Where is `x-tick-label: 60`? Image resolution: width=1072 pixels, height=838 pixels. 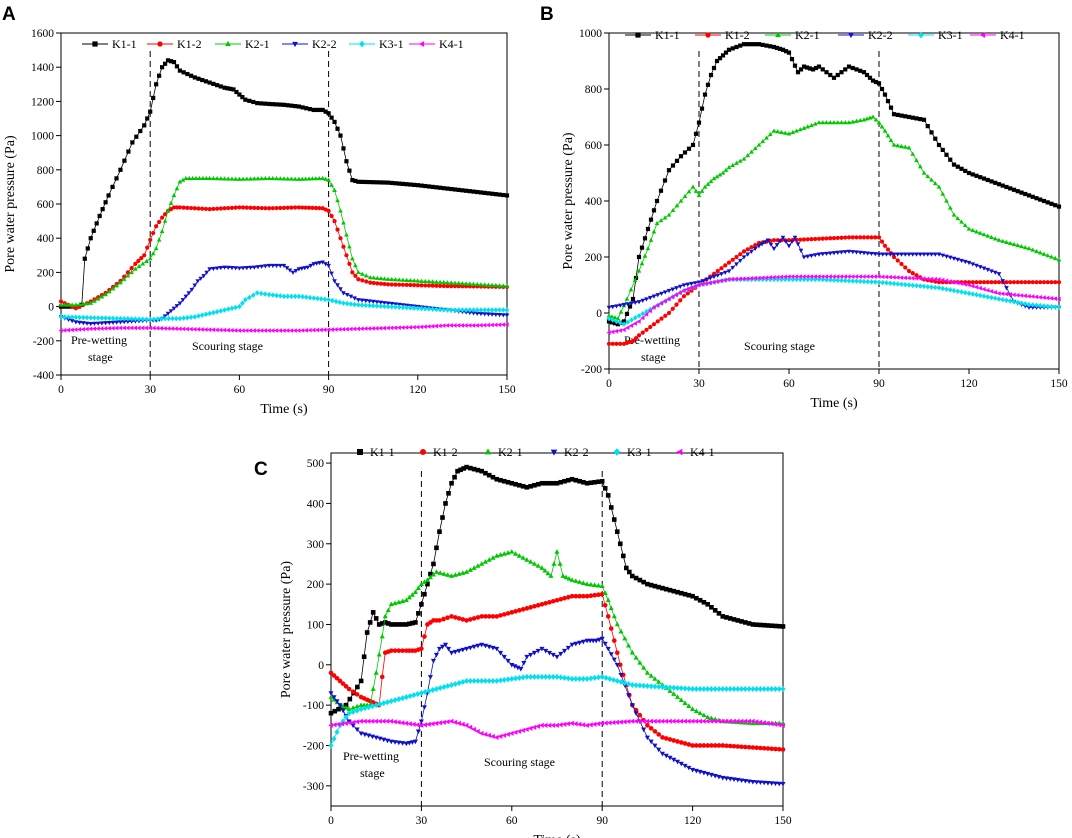 x-tick-label: 60 is located at coordinates (512, 821).